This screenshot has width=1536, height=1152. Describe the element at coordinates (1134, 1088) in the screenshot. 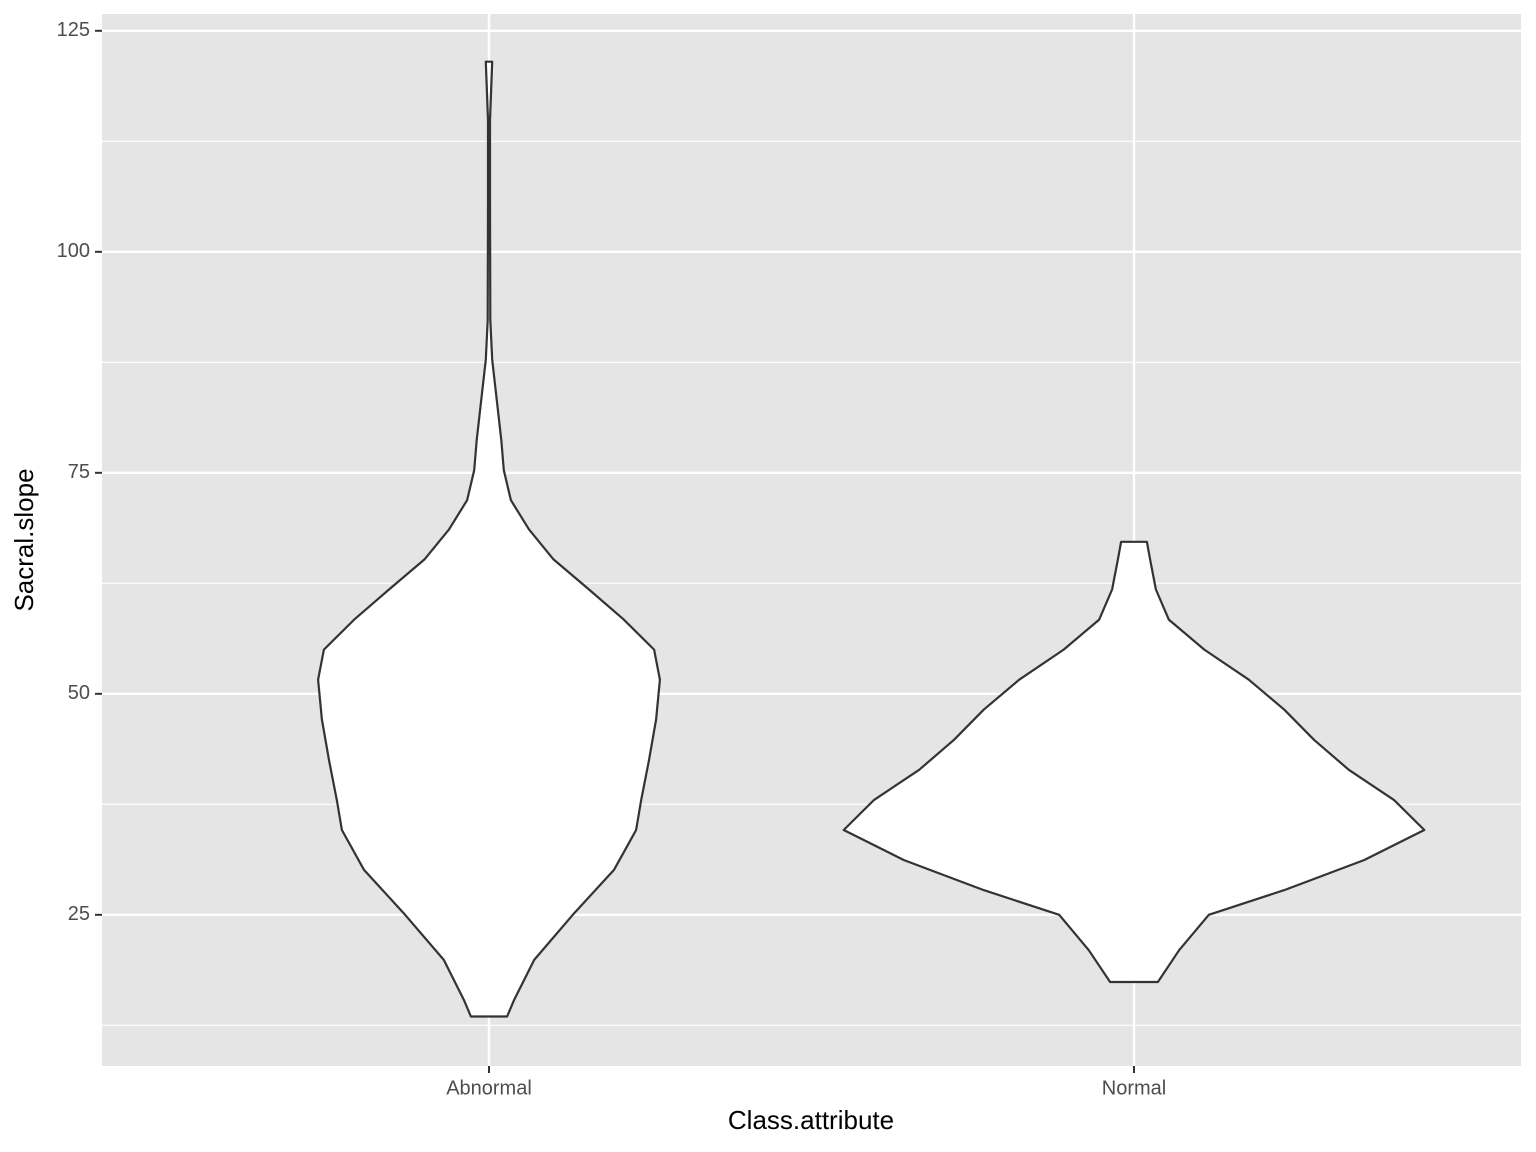

I see `x-tick-label: Normal` at that location.